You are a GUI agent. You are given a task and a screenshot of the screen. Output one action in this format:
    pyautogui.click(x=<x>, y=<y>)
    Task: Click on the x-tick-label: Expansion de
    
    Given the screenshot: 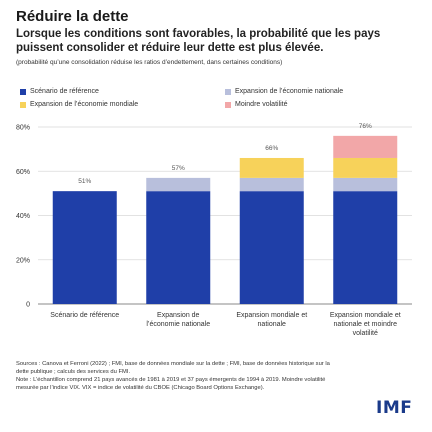 What is the action you would take?
    pyautogui.click(x=178, y=315)
    